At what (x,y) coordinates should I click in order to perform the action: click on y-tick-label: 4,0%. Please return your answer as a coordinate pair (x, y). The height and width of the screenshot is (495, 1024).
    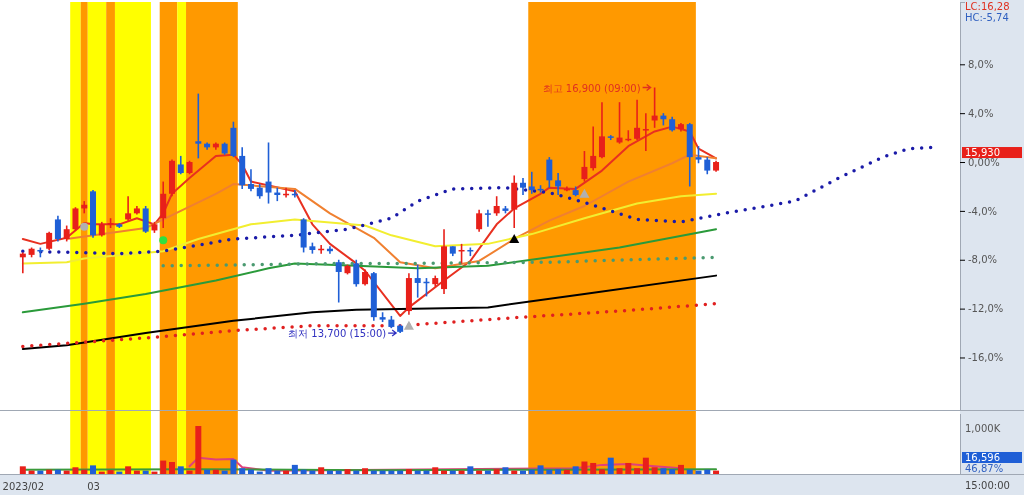
    Looking at the image, I should click on (981, 113).